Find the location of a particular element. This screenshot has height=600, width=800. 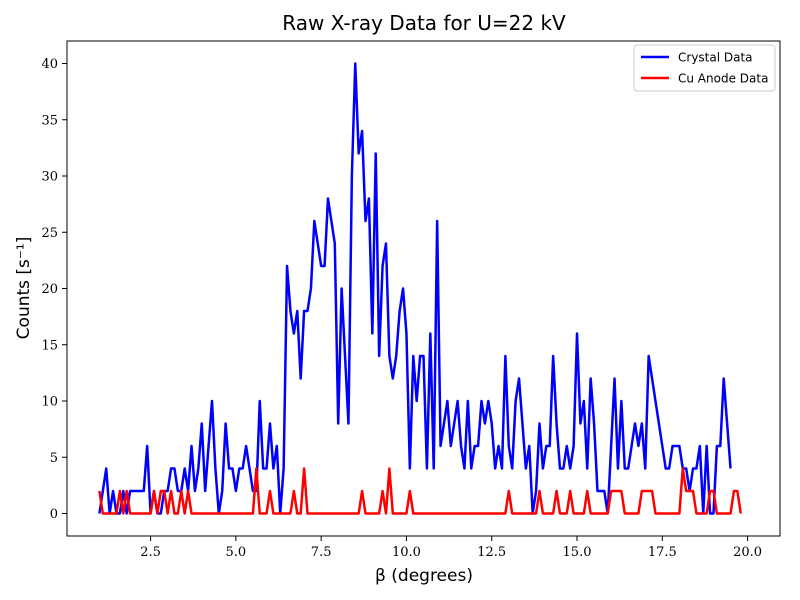

y-tick-label: 30 is located at coordinates (49, 177).